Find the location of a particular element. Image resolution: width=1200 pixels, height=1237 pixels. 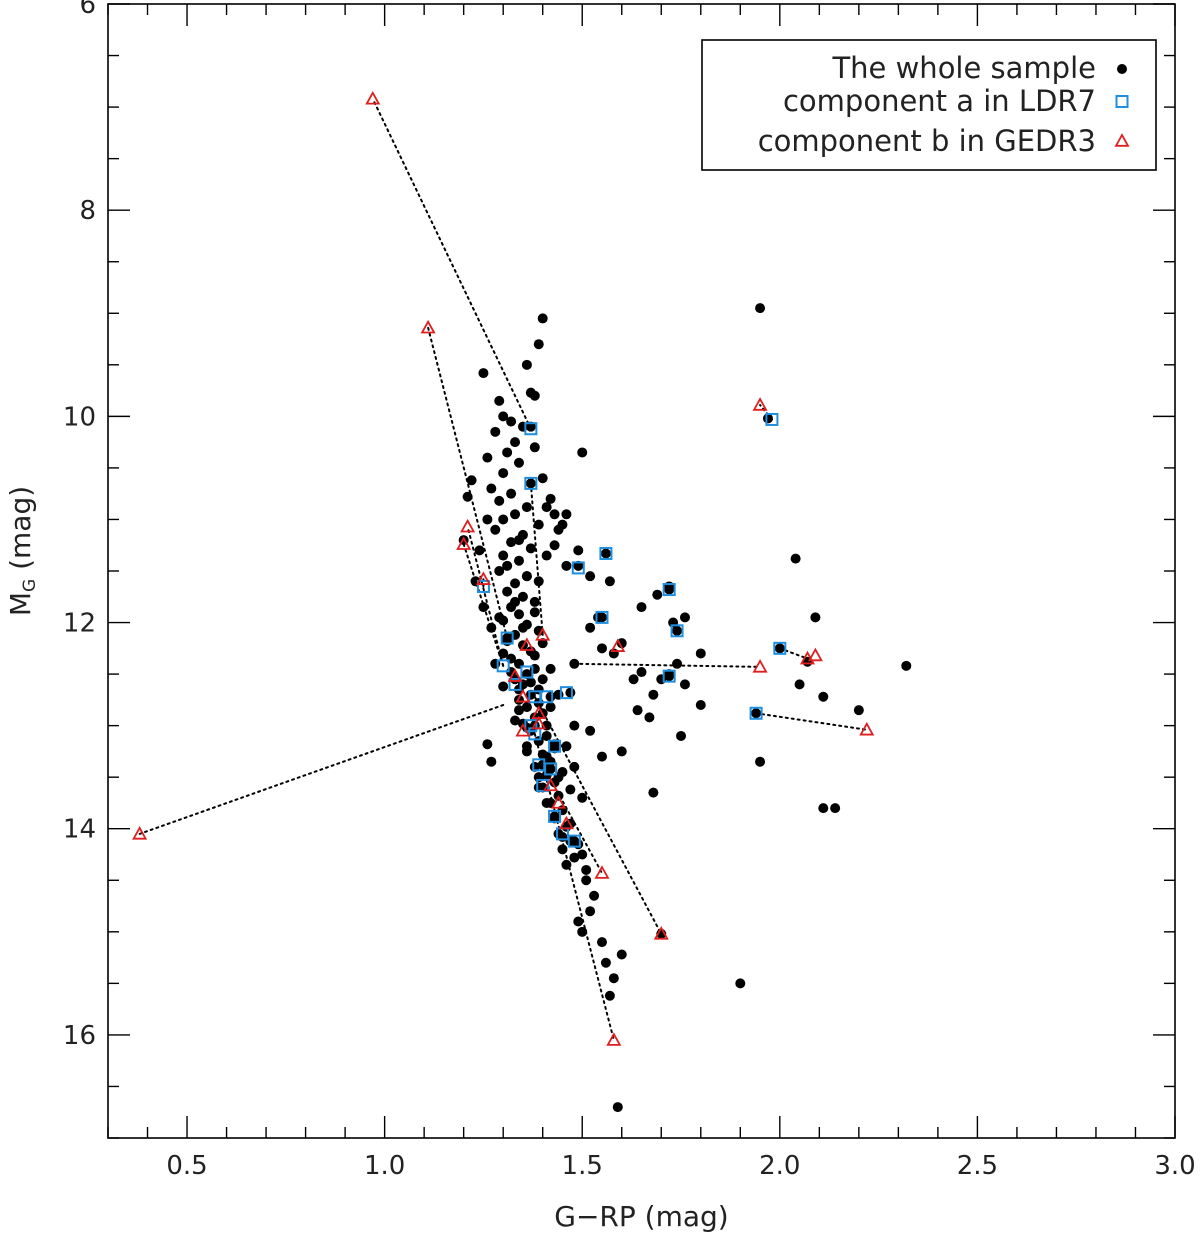

component-a-points is located at coordinates (631, 630).